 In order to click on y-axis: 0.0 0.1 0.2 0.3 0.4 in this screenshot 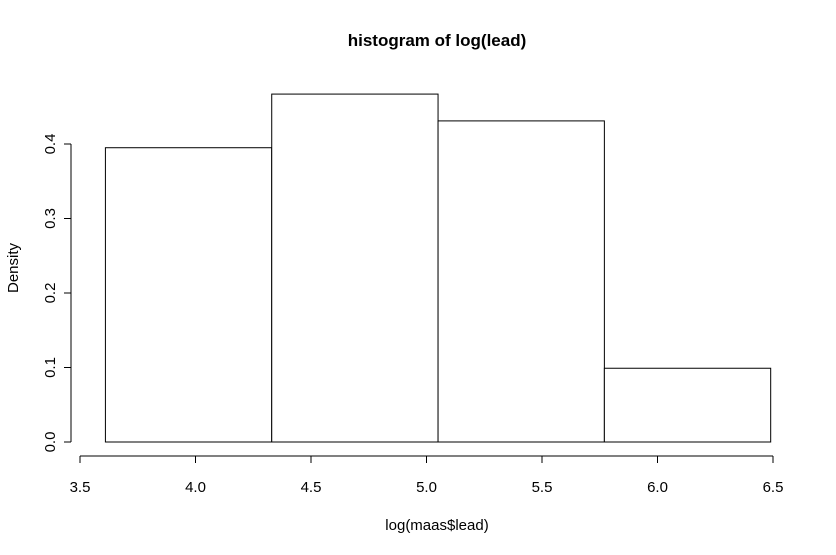, I will do `click(57, 293)`.